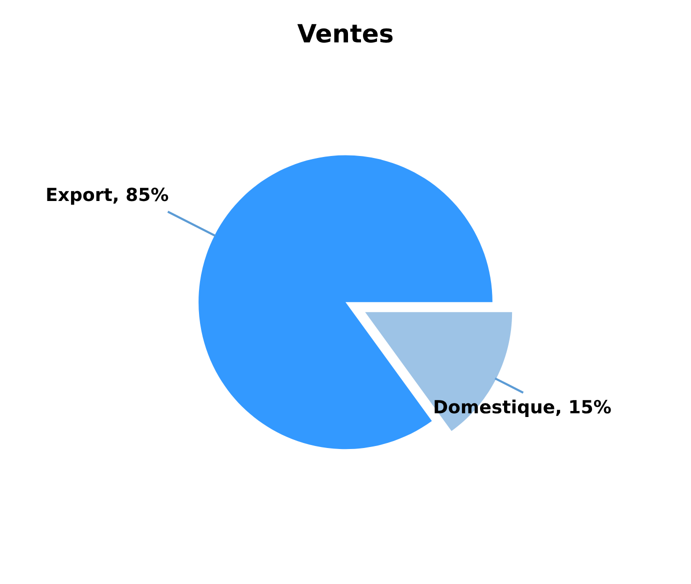 The height and width of the screenshot is (584, 691). I want to click on slice-label: Domestique, 15%, so click(522, 409).